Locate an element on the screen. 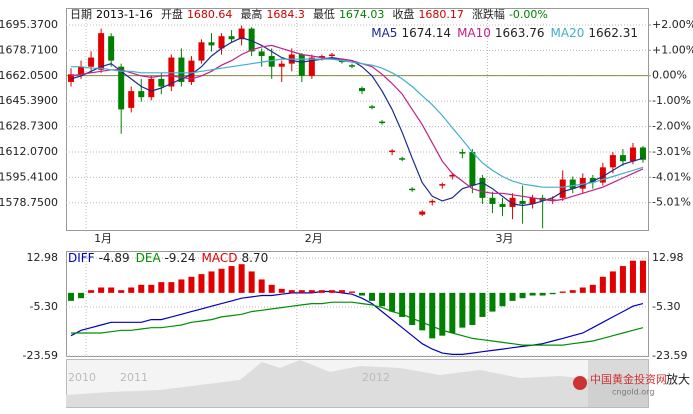 Image resolution: width=693 pixels, height=414 pixels. navigator-area is located at coordinates (357, 383).